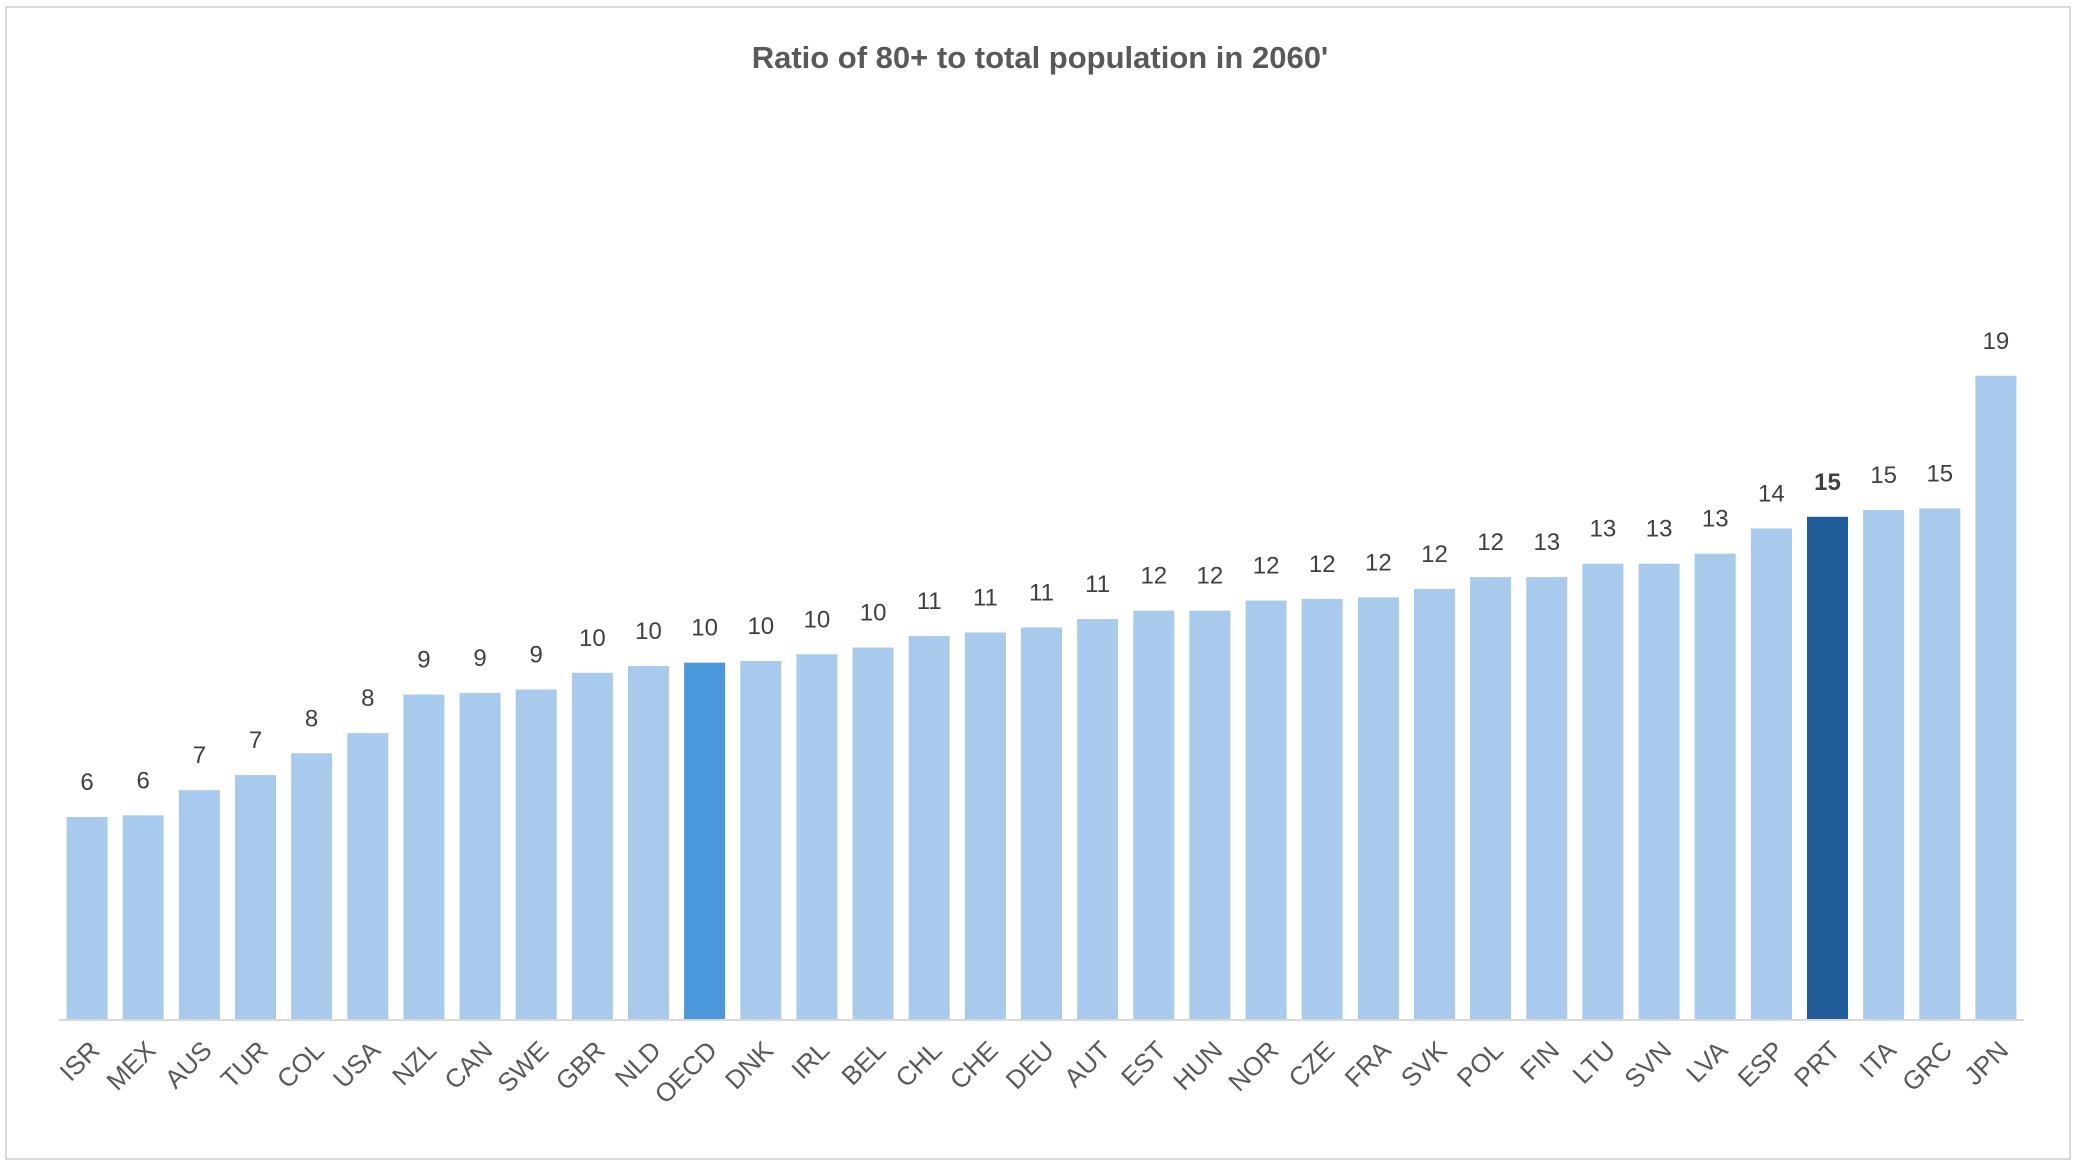 The width and height of the screenshot is (2080, 1168). Describe the element at coordinates (1368, 1064) in the screenshot. I see `category-label-fra: FRA` at that location.